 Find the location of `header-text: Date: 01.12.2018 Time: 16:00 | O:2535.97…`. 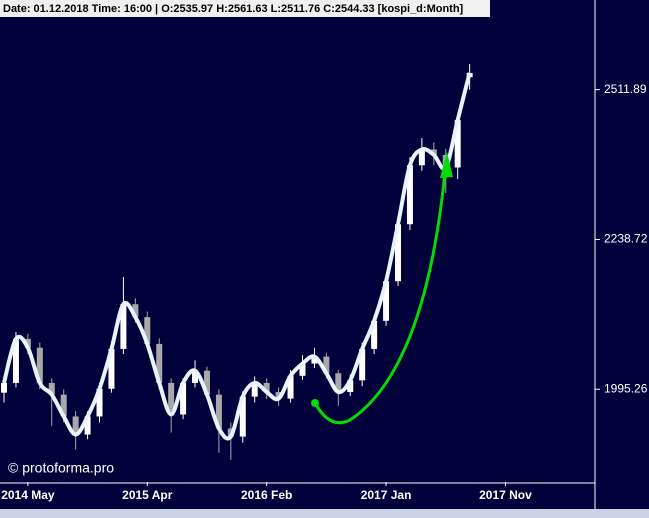

header-text: Date: 01.12.2018 Time: 16:00 | O:2535.97… is located at coordinates (233, 9).